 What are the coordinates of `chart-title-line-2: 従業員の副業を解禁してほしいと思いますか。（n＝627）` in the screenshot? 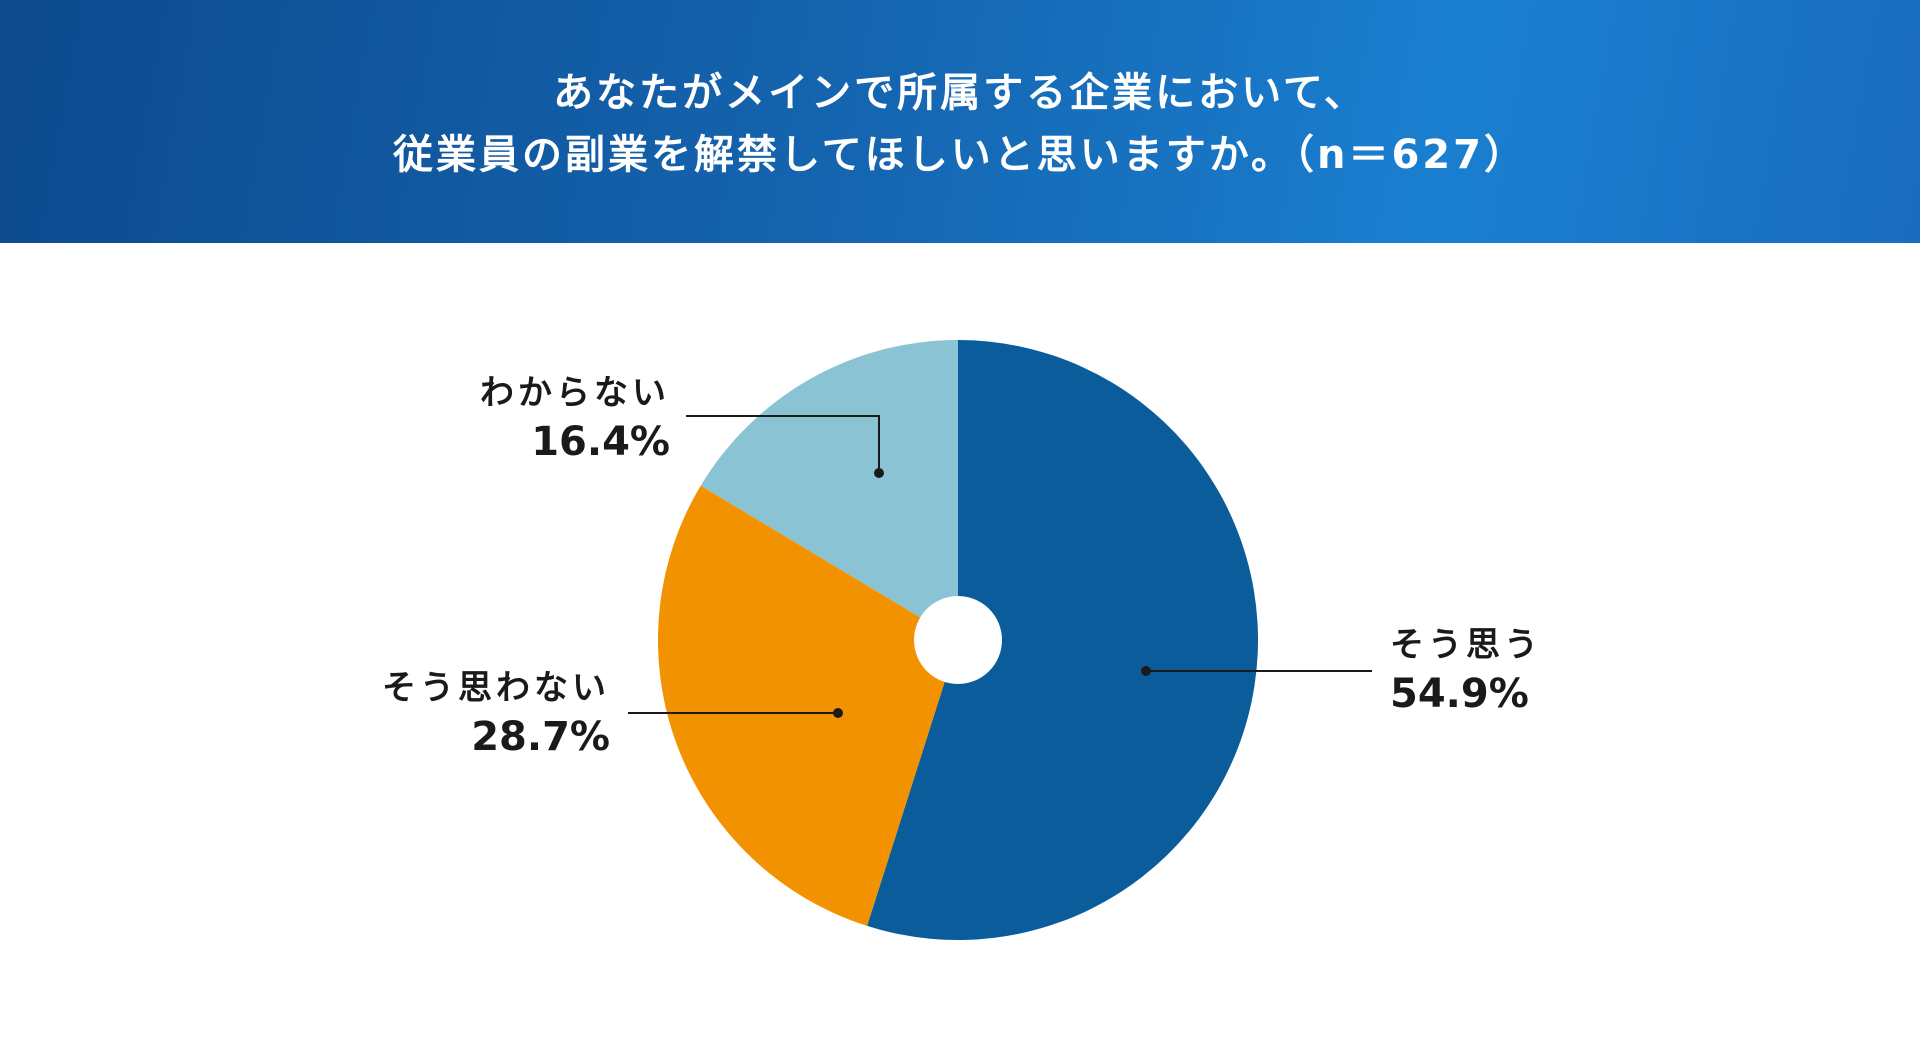 It's located at (960, 155).